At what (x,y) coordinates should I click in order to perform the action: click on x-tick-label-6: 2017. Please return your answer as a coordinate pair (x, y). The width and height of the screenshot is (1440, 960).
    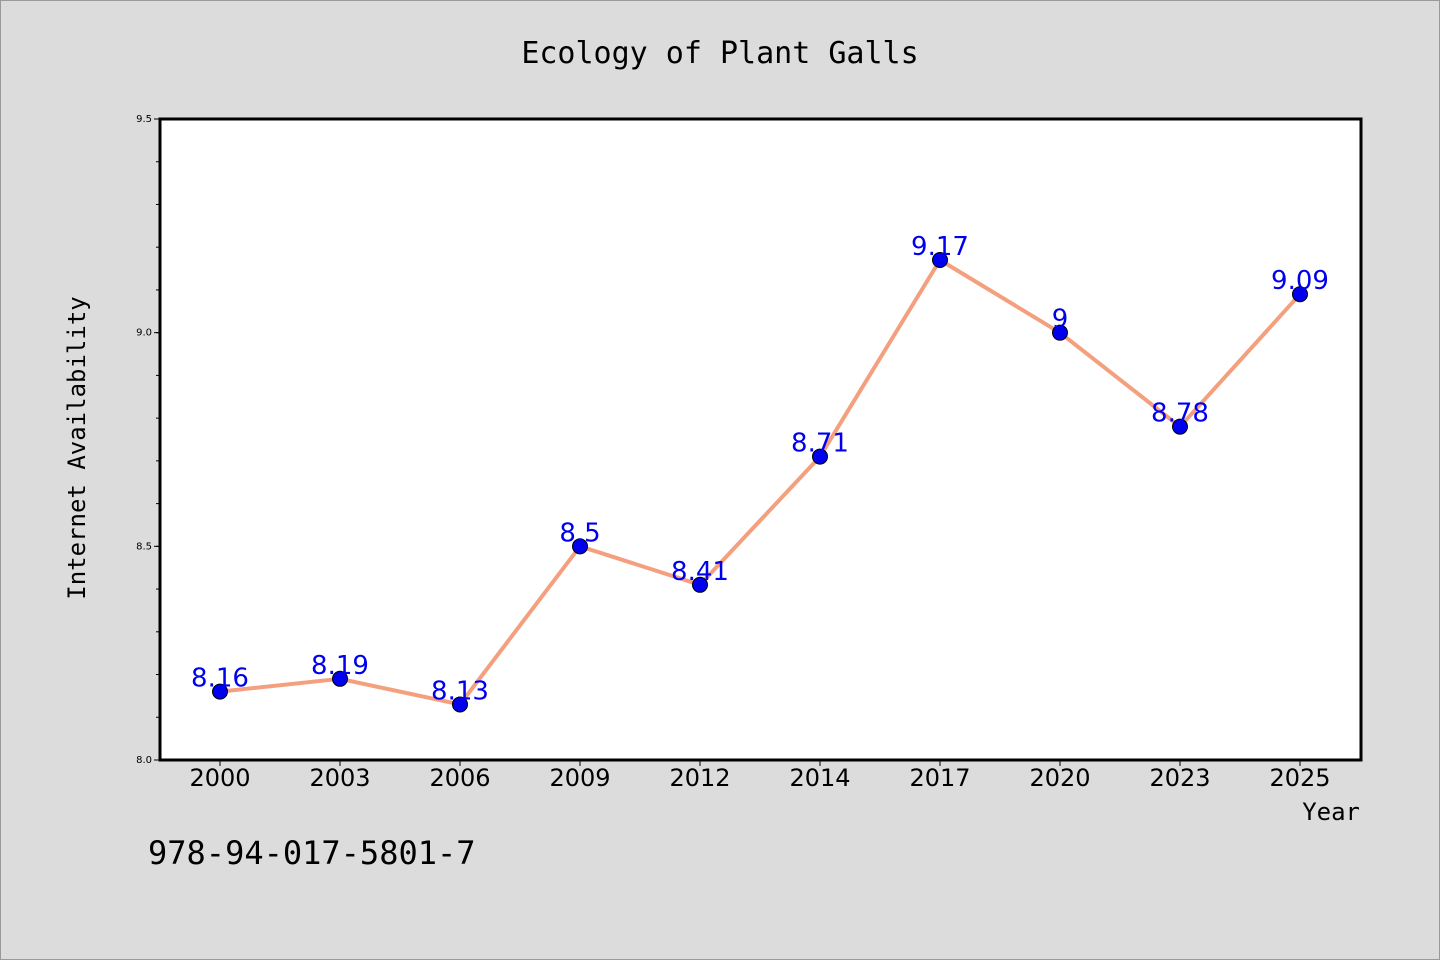
    Looking at the image, I should click on (939, 778).